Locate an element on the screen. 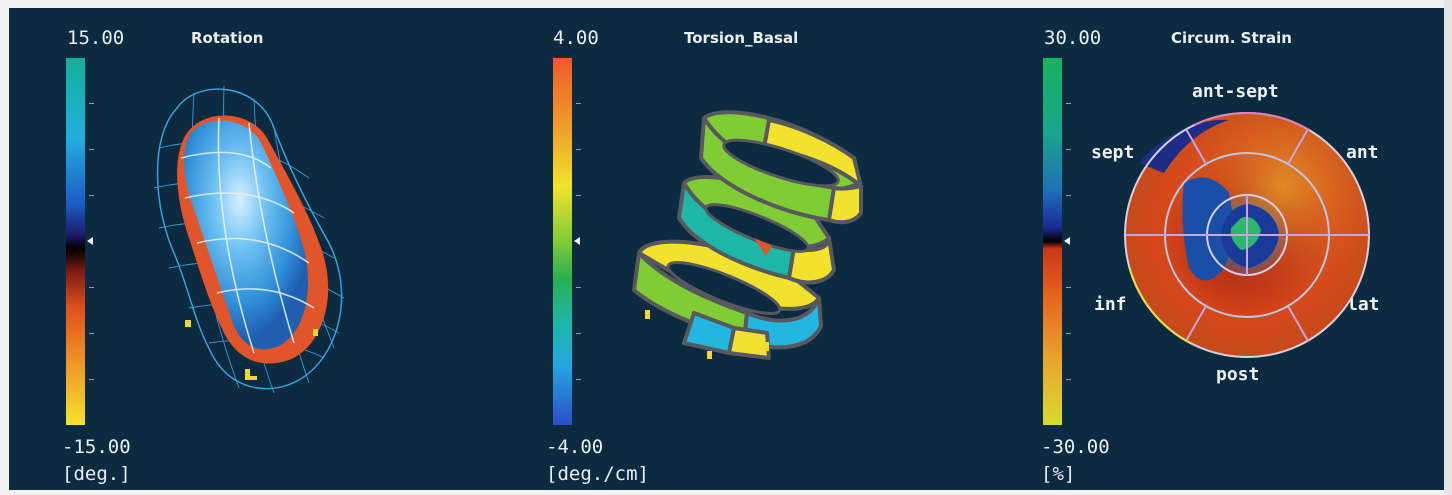 The width and height of the screenshot is (1452, 495). strain-scale-ticks is located at coordinates (1069, 241).